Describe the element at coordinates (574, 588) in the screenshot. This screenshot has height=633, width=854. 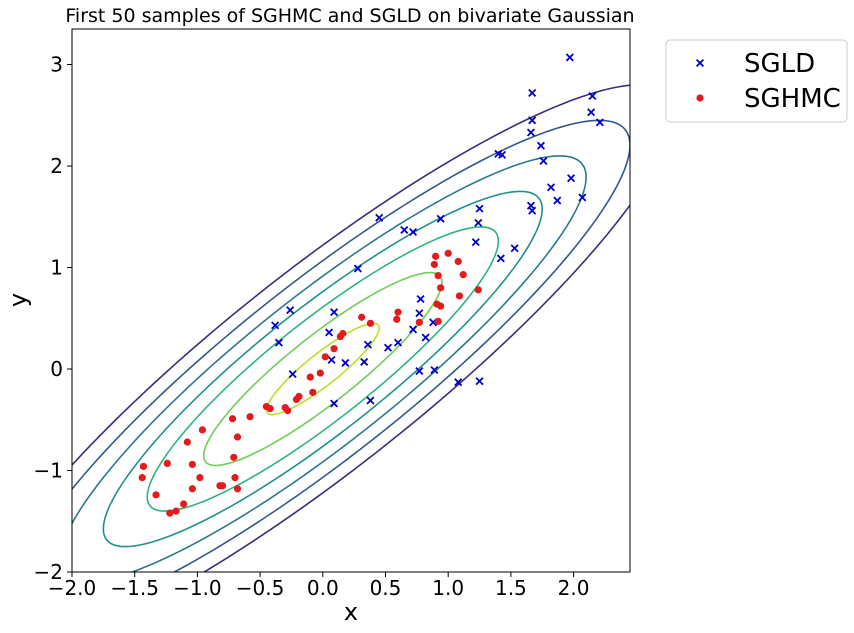
I see `x-tick-label: 2.0` at that location.